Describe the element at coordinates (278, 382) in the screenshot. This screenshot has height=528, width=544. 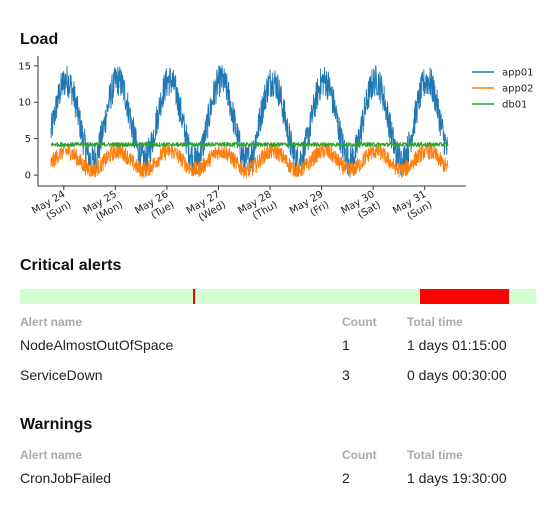
I see `table-row: ServiceDown 3 0 days 00:30:00` at that location.